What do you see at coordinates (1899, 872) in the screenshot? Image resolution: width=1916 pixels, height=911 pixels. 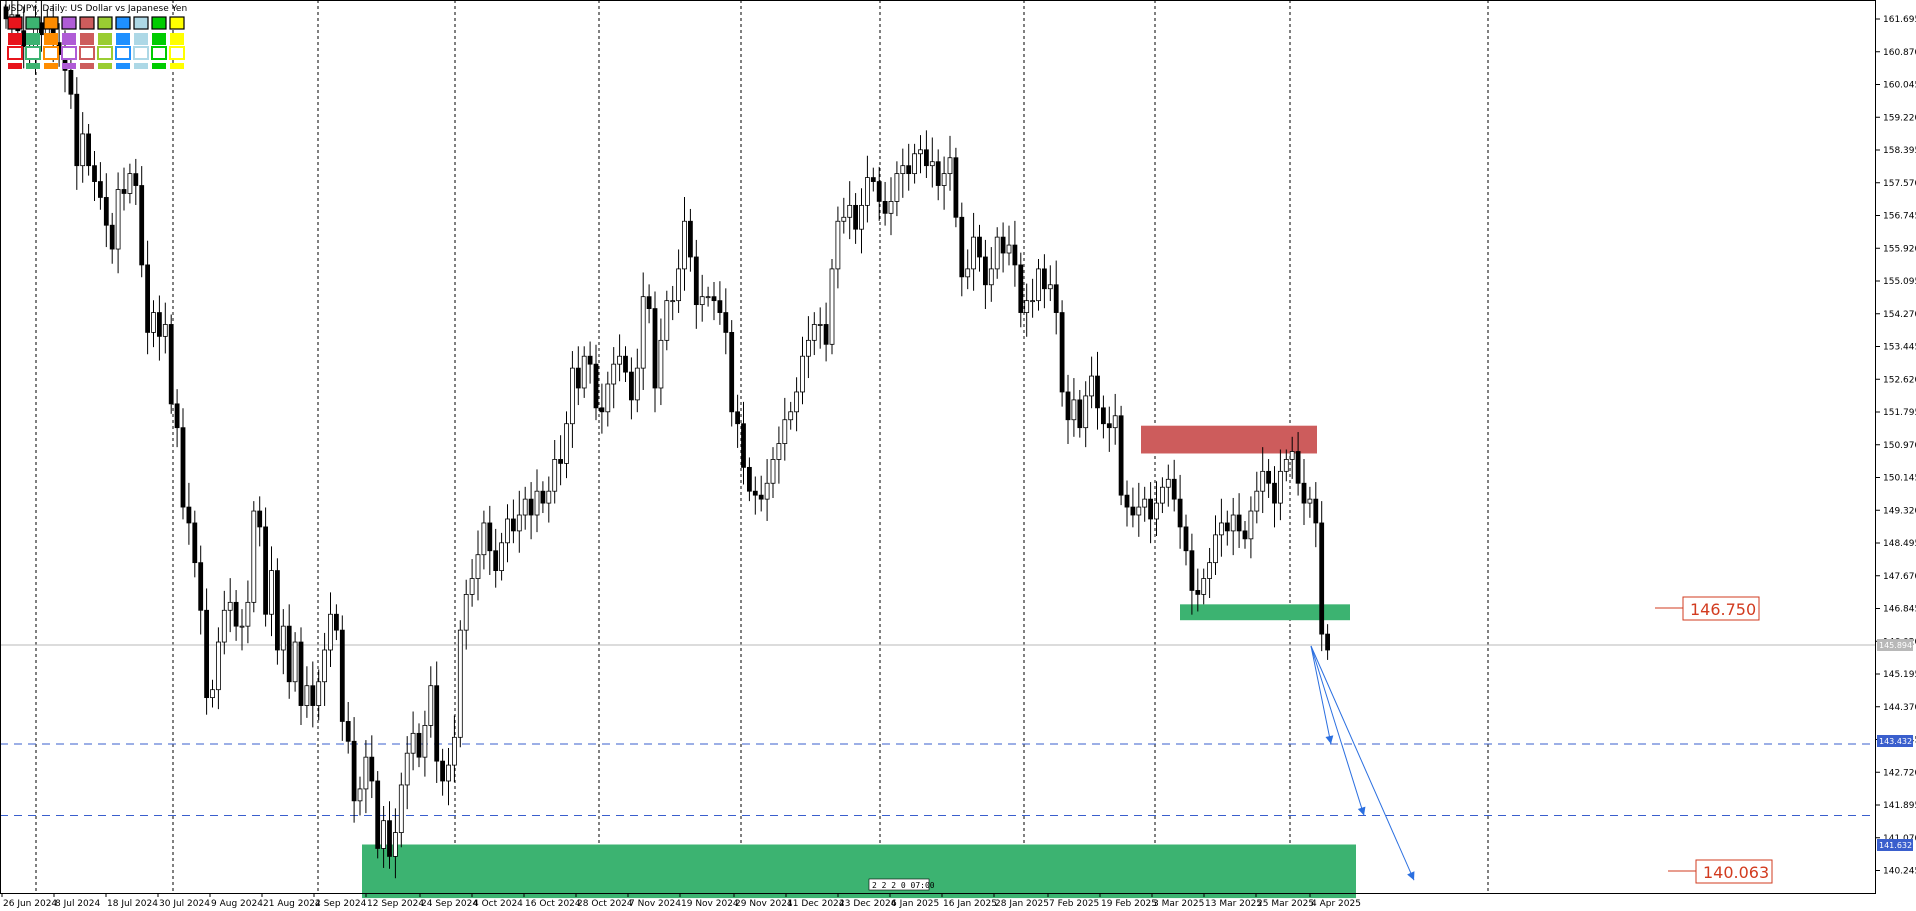 I see `y-tick-label-26: 140.245` at bounding box center [1899, 872].